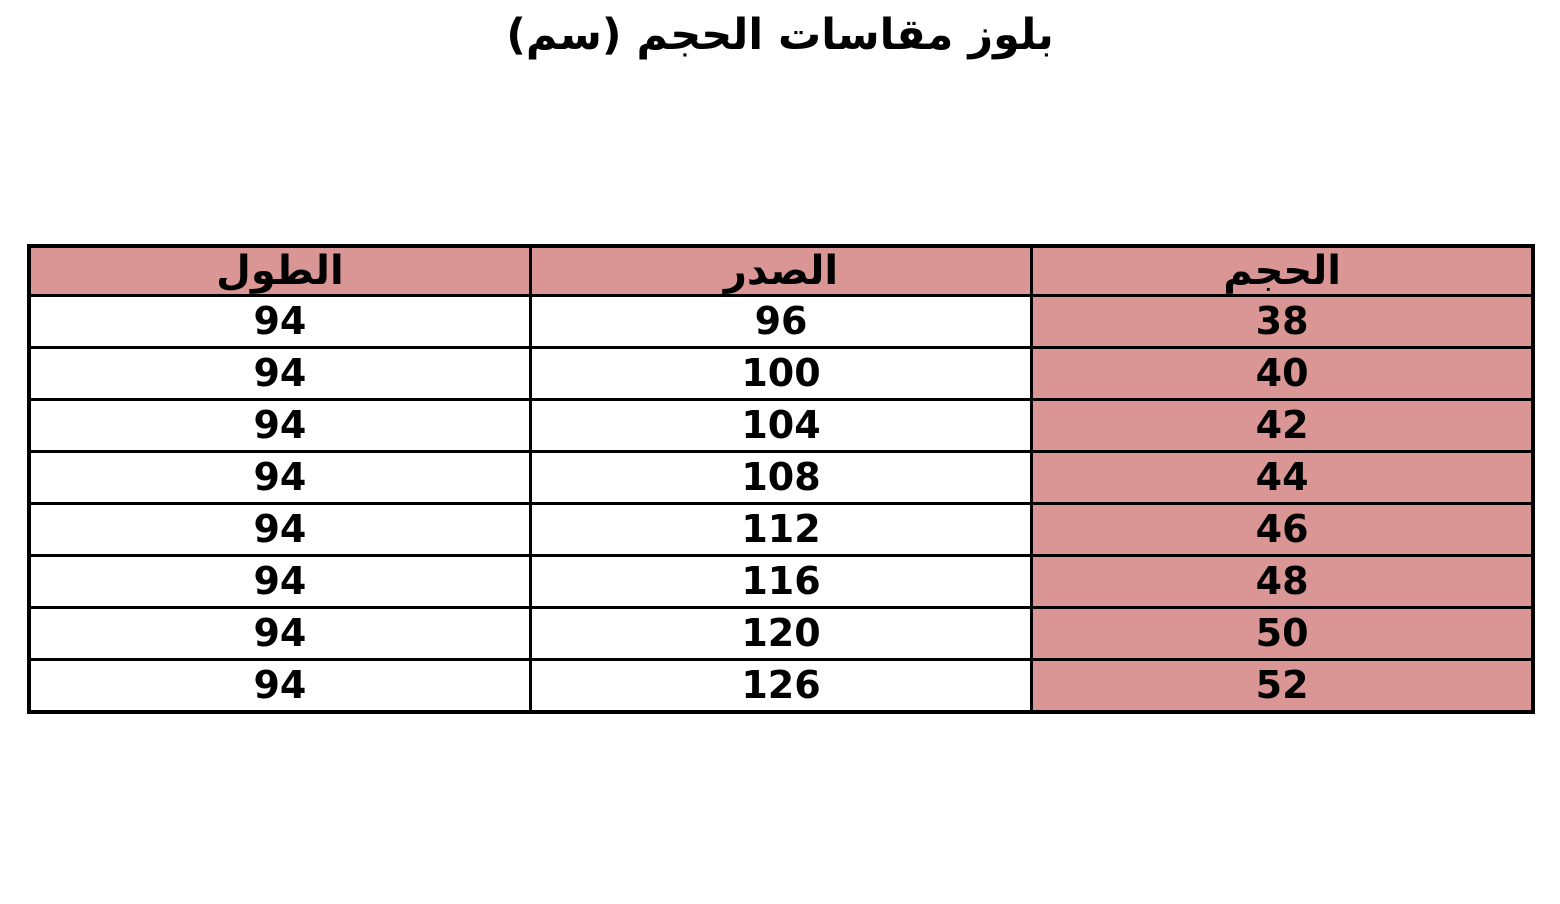 Image resolution: width=1560 pixels, height=904 pixels. I want to click on table-header-row: الحجم الصدر الطول, so click(781, 270).